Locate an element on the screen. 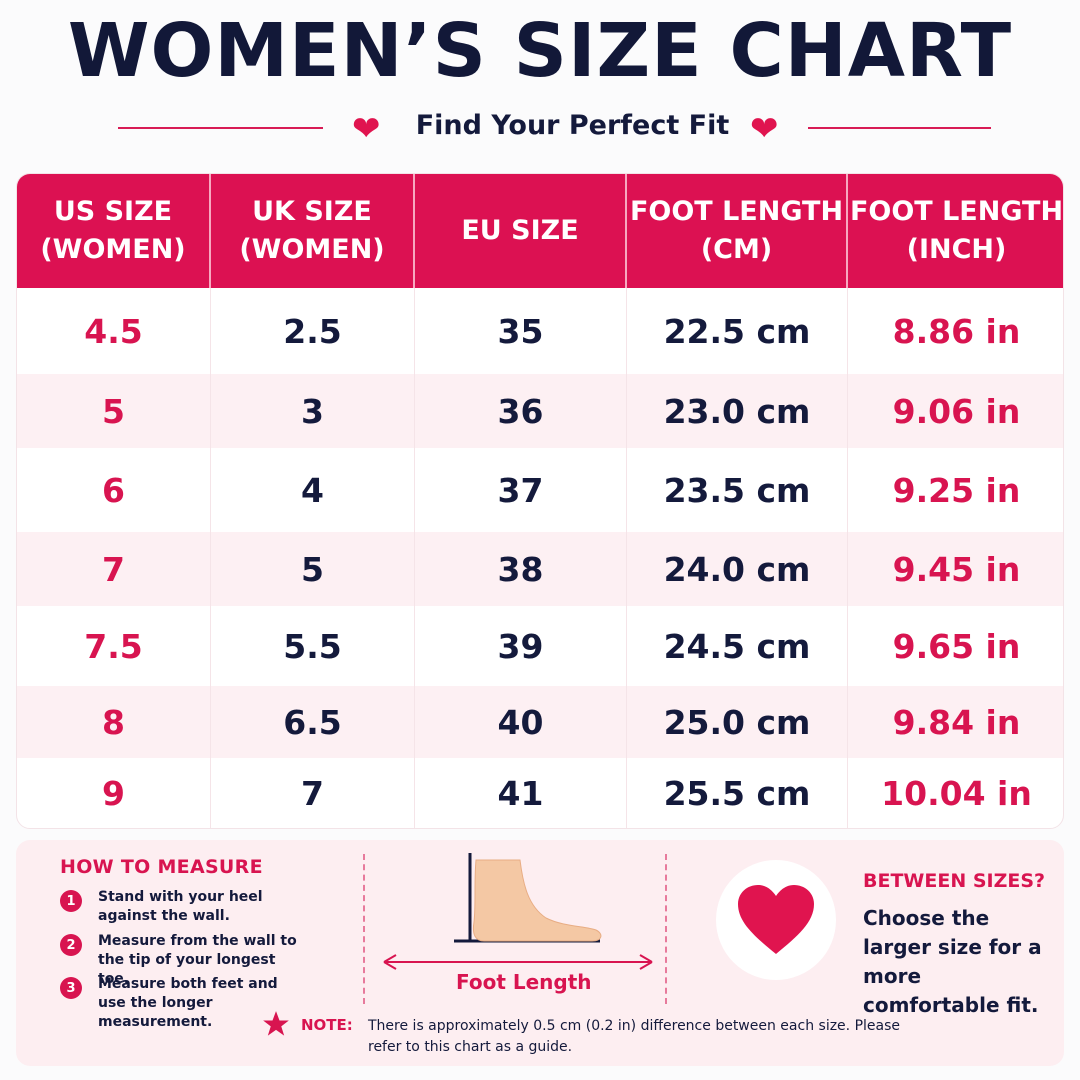 The width and height of the screenshot is (1080, 1080). us-size-cell: 7 is located at coordinates (114, 569).